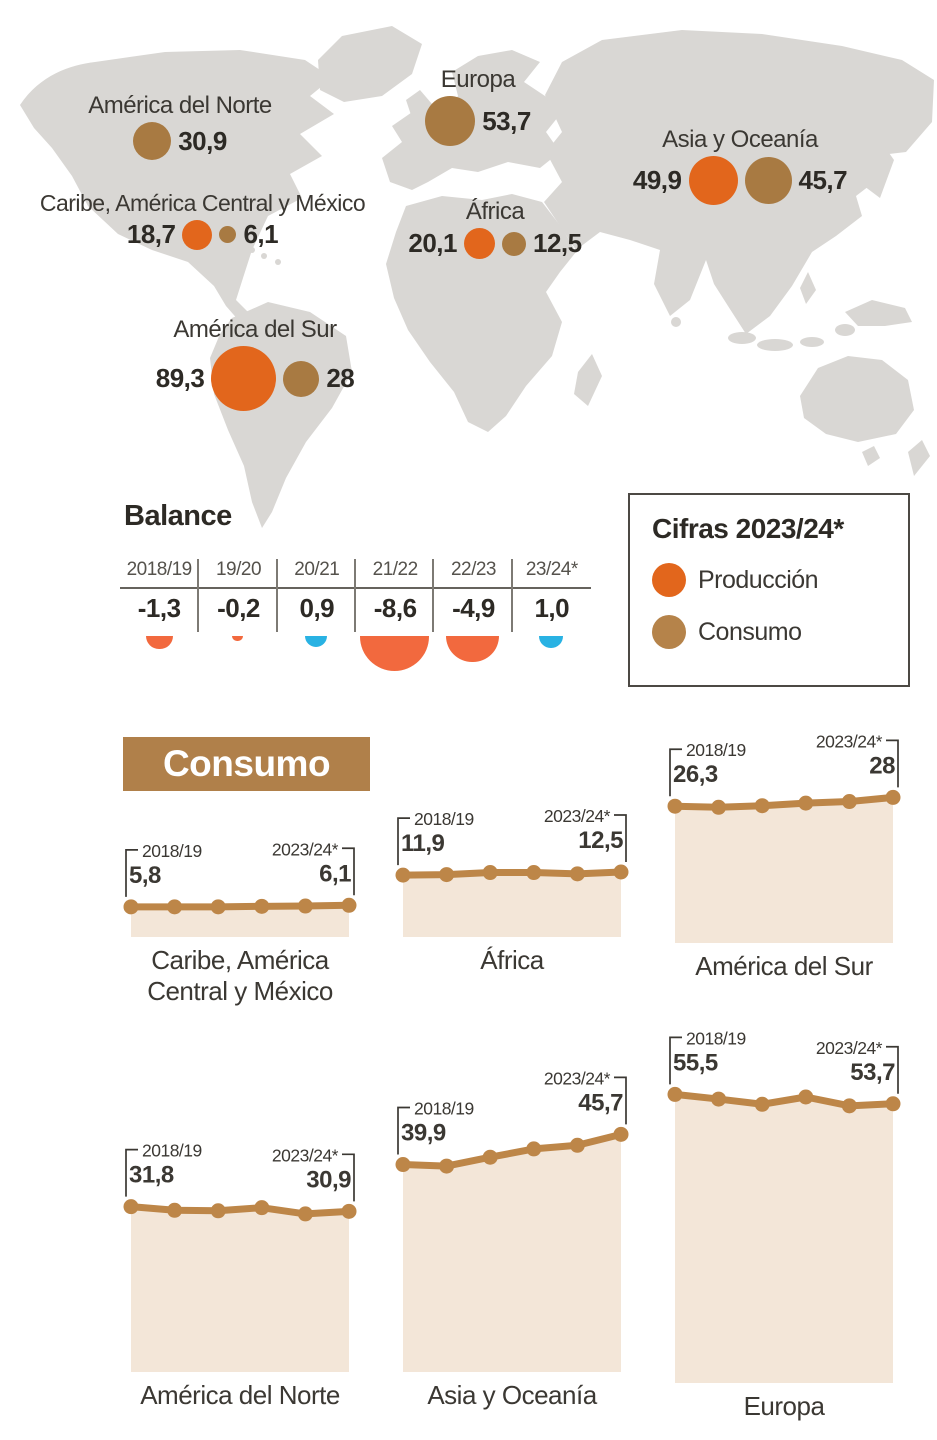 The height and width of the screenshot is (1440, 937). I want to click on produccion-value: 18,7, so click(151, 234).